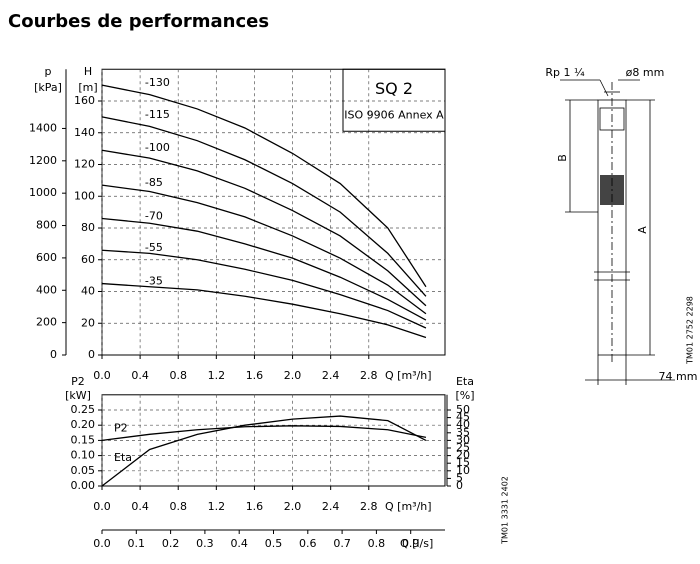 The image size is (700, 564). I want to click on x2-tick-label: 0.9, so click(411, 543).